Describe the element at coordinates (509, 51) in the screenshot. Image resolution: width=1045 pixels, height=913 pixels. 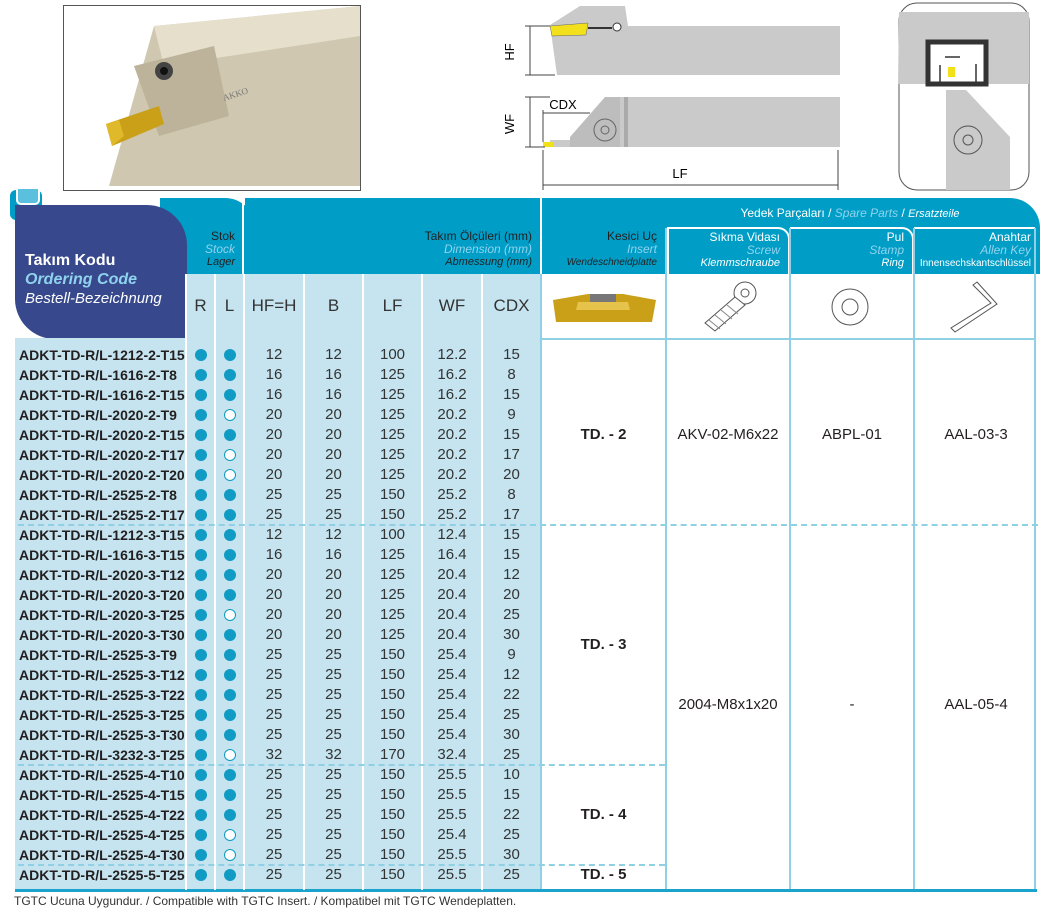
I see `label-hf: HF` at that location.